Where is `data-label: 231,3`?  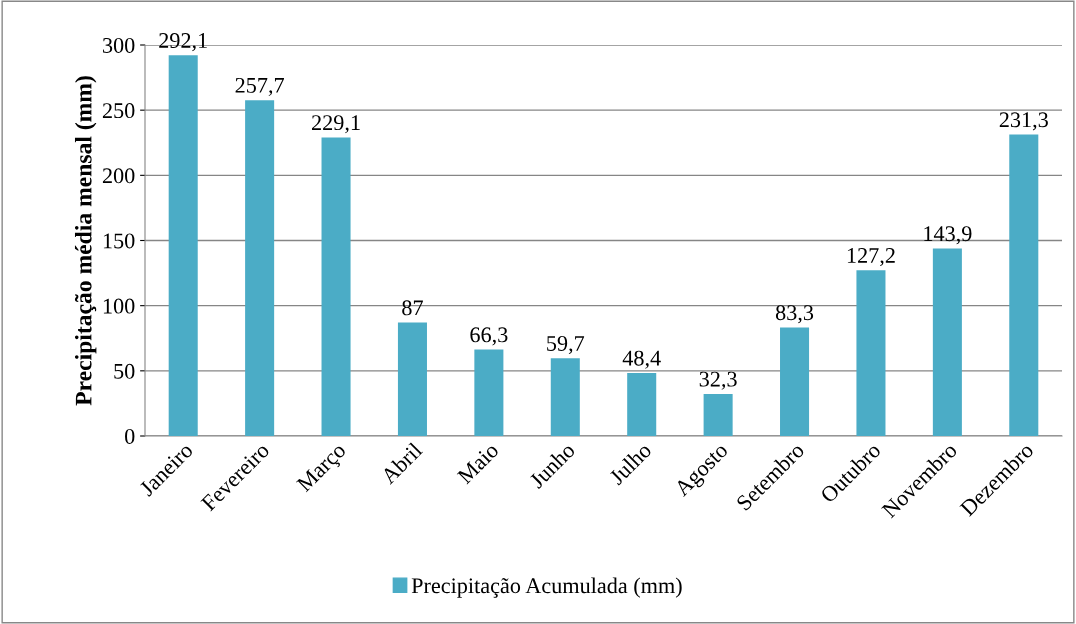
data-label: 231,3 is located at coordinates (1023, 121).